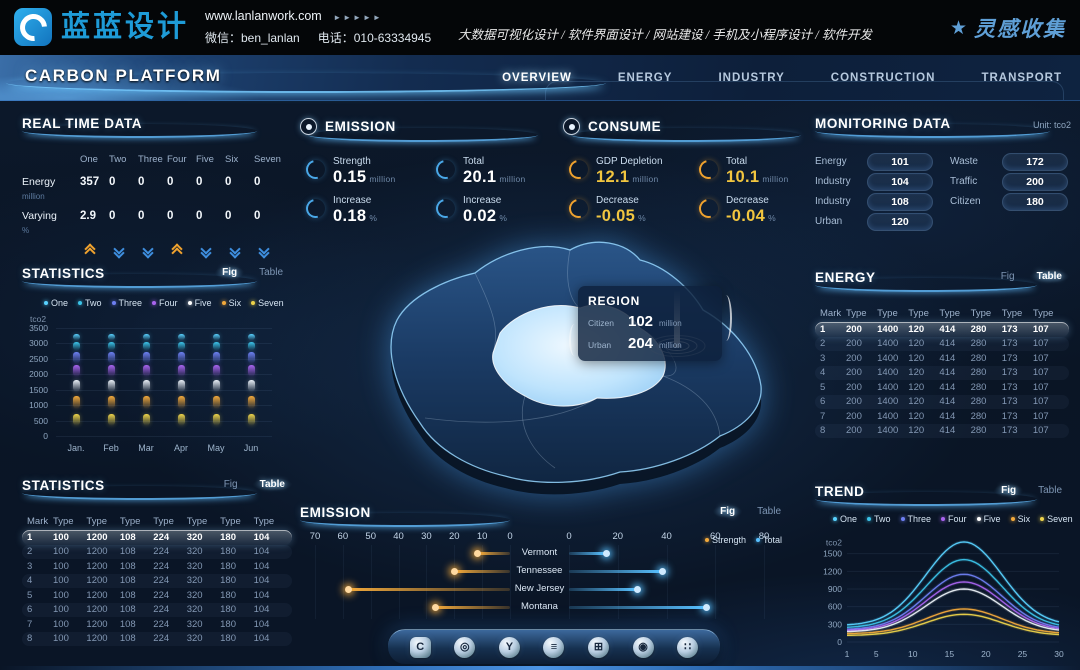 This screenshot has width=1080, height=670. Describe the element at coordinates (251, 346) in the screenshot. I see `bar-segment-two` at that location.